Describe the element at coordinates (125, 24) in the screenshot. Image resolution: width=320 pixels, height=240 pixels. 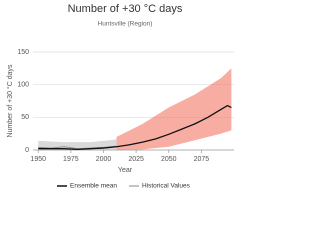
I see `chart-subtitle: Huntsville (Region)` at that location.